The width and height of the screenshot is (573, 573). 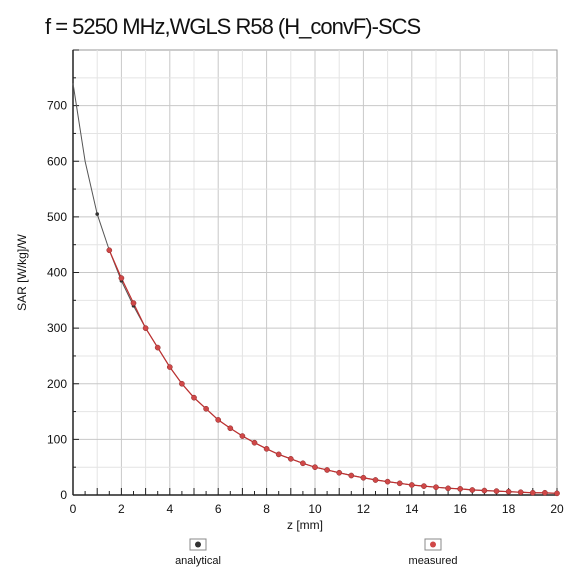 What do you see at coordinates (97, 214) in the screenshot?
I see `analytical-point` at bounding box center [97, 214].